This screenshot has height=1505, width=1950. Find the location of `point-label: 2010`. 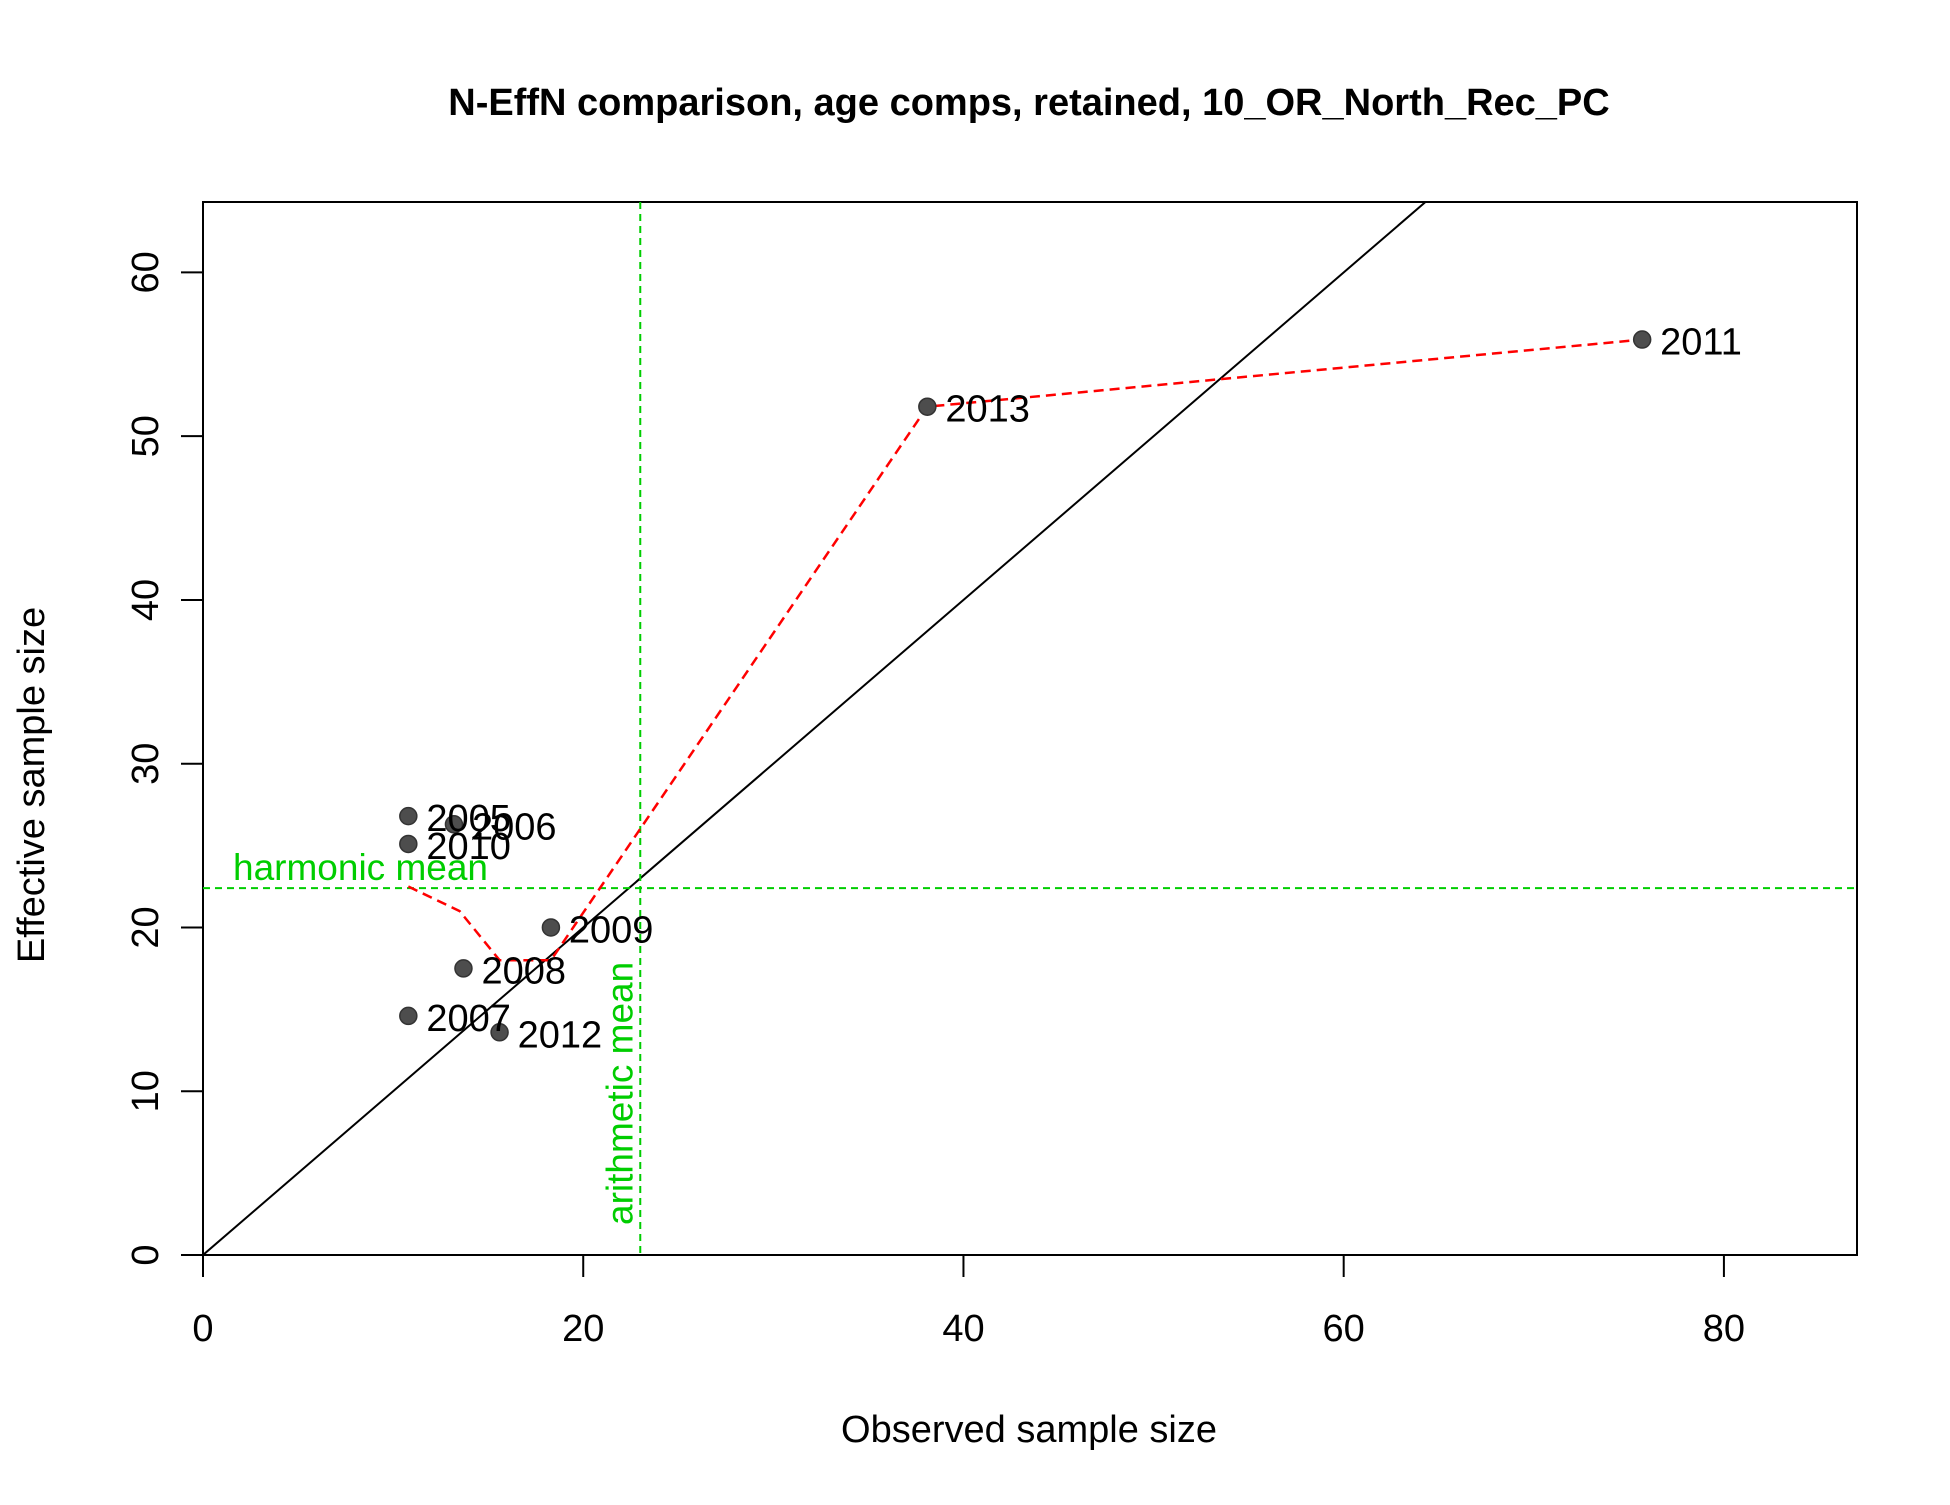

point-label: 2010 is located at coordinates (468, 847).